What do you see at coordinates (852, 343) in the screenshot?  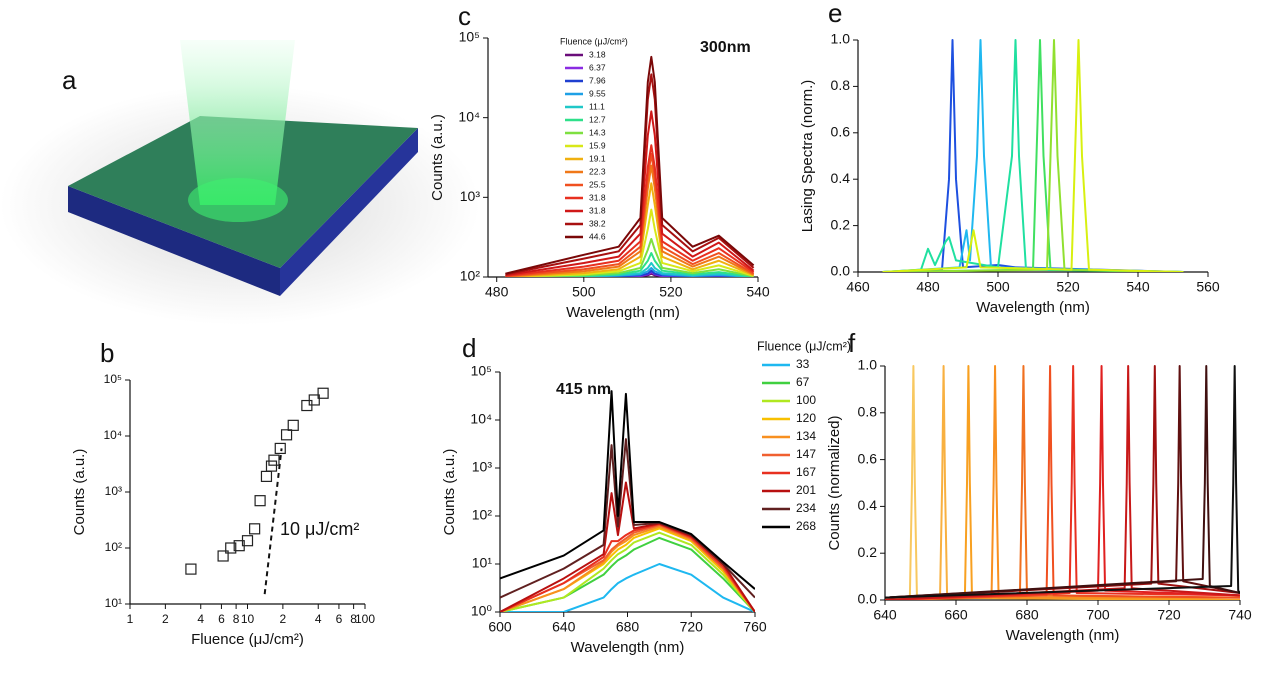 I see `panel-label: f` at bounding box center [852, 343].